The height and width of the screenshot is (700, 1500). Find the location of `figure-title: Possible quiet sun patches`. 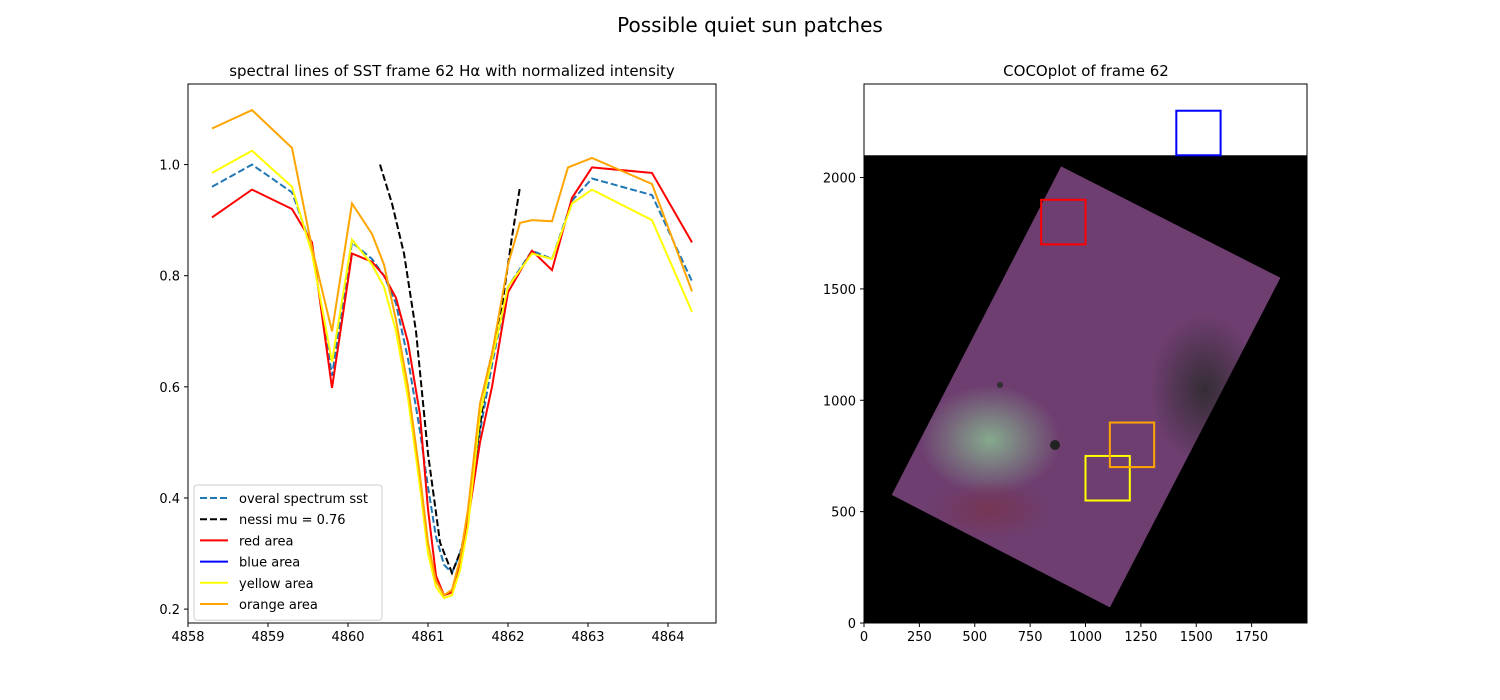

figure-title: Possible quiet sun patches is located at coordinates (750, 25).